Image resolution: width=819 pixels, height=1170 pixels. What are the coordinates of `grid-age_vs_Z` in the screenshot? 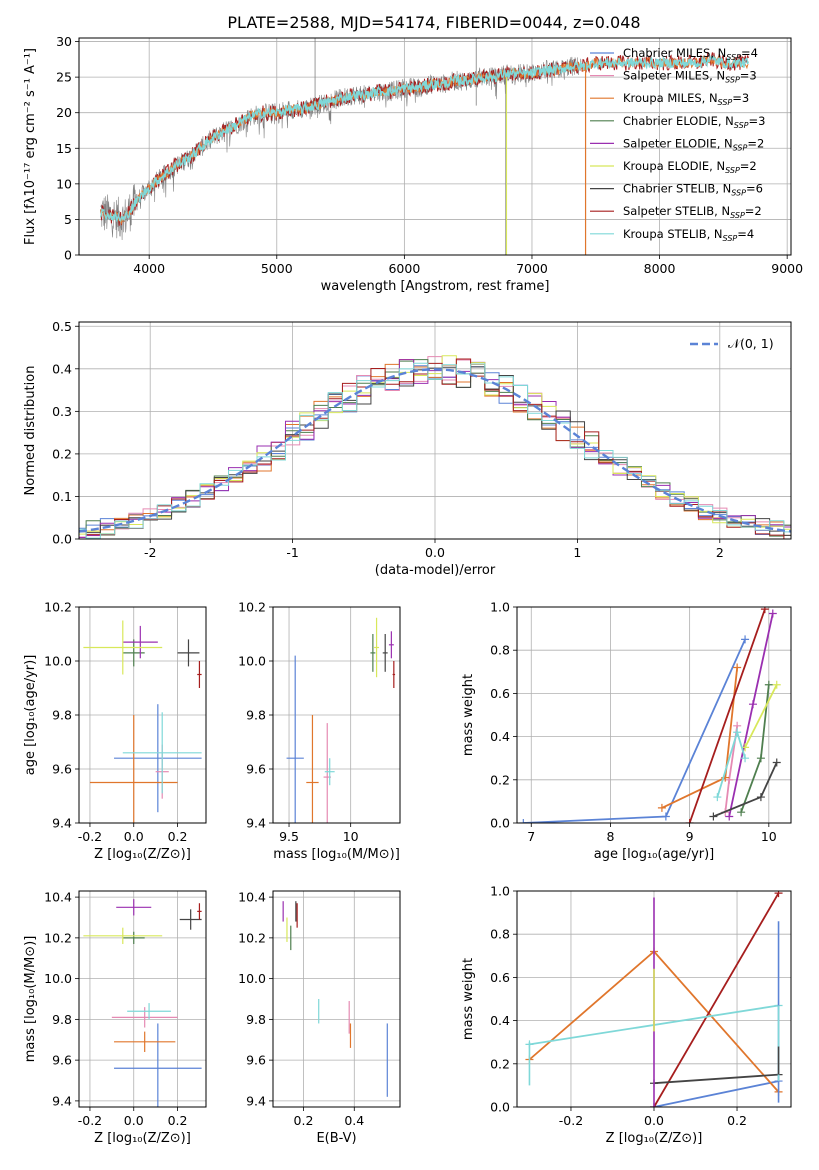 It's located at (142, 715).